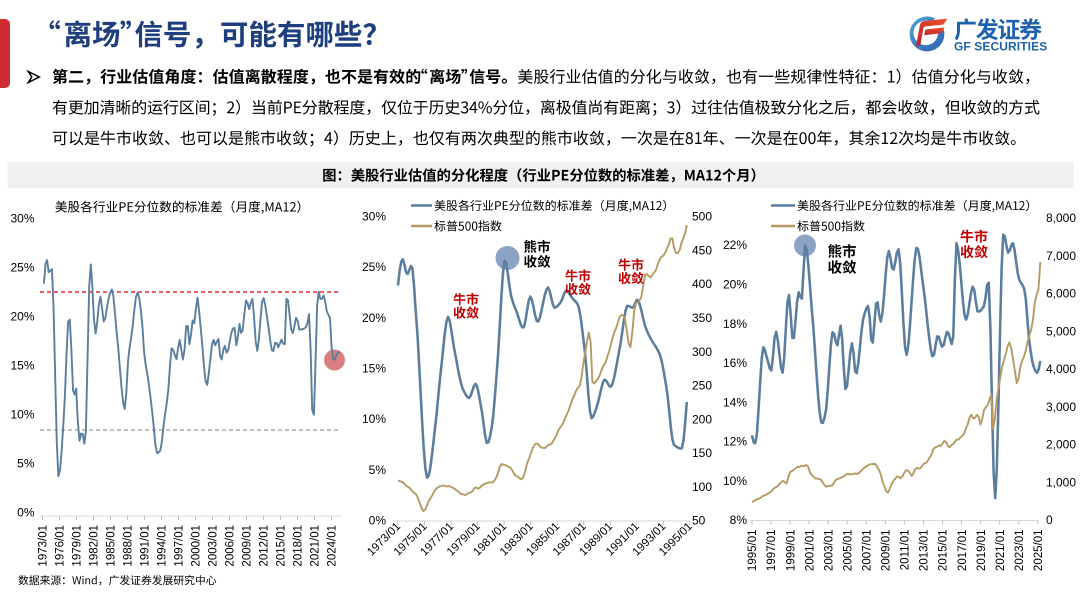 The image size is (1080, 593). I want to click on svg-text: 2019/01, so click(982, 551).